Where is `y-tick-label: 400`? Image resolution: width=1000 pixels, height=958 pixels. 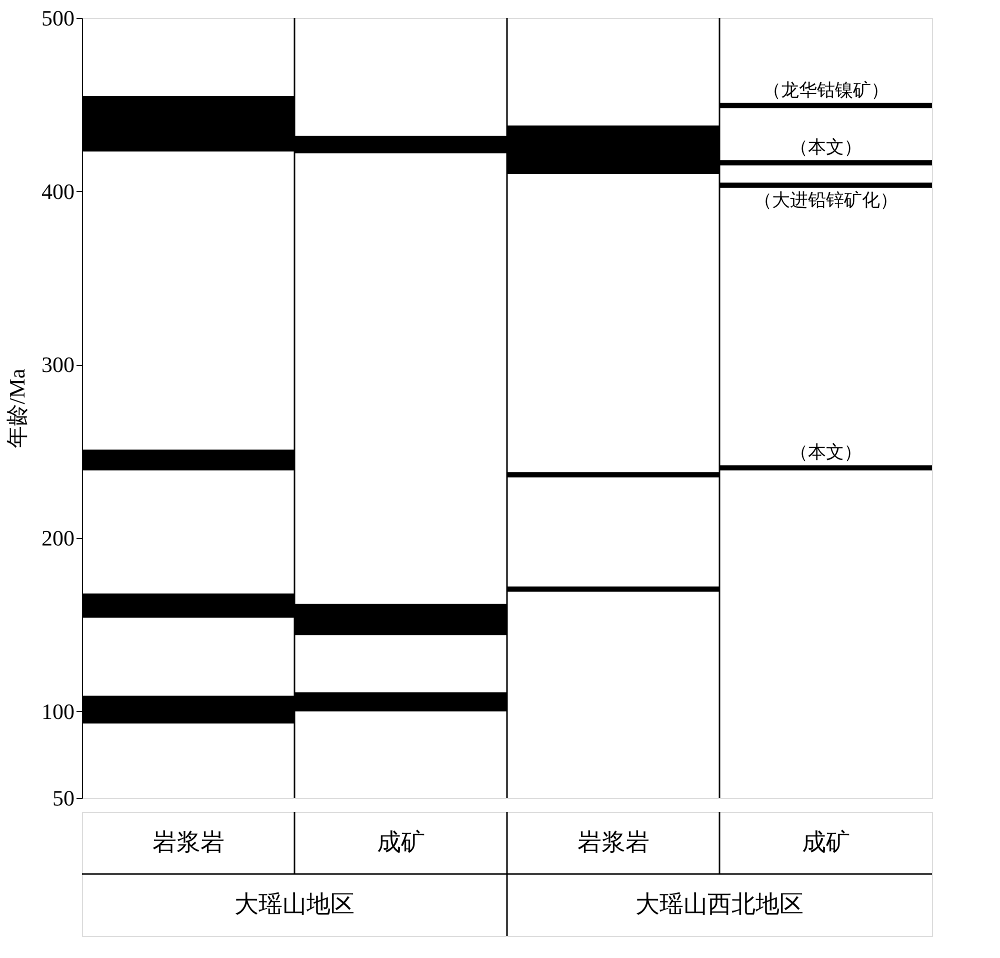
y-tick-label: 400 is located at coordinates (58, 191).